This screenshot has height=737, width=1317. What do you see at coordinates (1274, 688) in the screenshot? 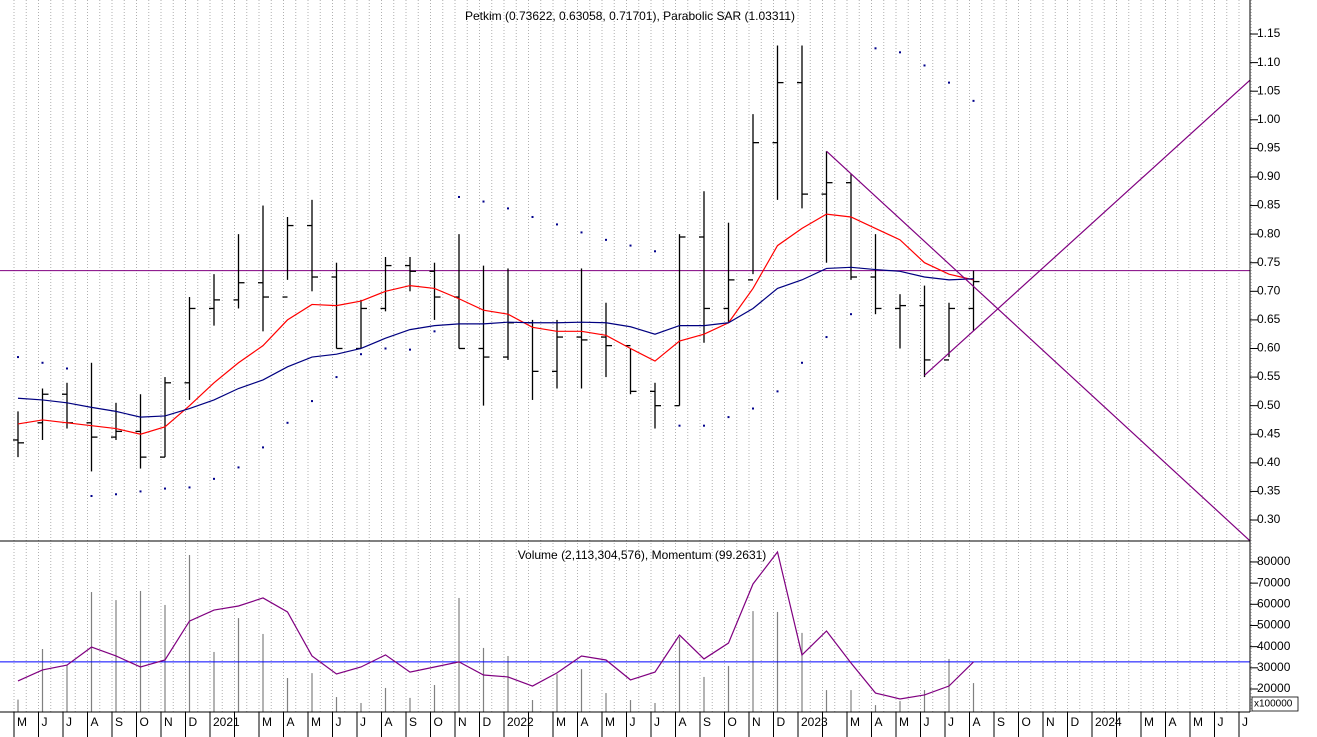
I see `y-tick-label: 20000` at bounding box center [1274, 688].